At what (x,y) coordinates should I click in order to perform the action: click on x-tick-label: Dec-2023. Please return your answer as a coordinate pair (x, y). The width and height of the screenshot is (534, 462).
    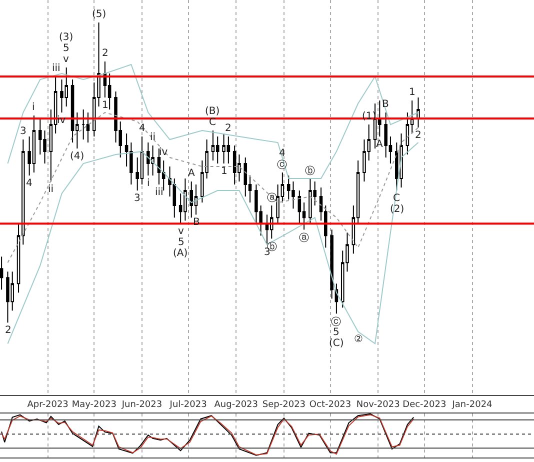
    Looking at the image, I should click on (424, 405).